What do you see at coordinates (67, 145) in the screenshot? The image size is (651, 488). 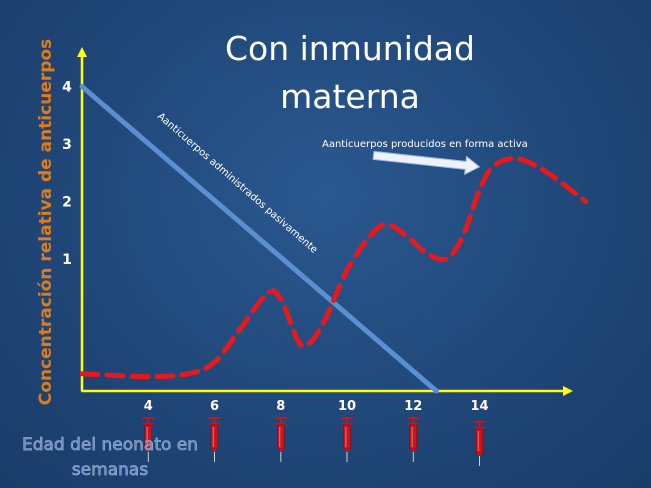 I see `y-tick-label: 3` at bounding box center [67, 145].